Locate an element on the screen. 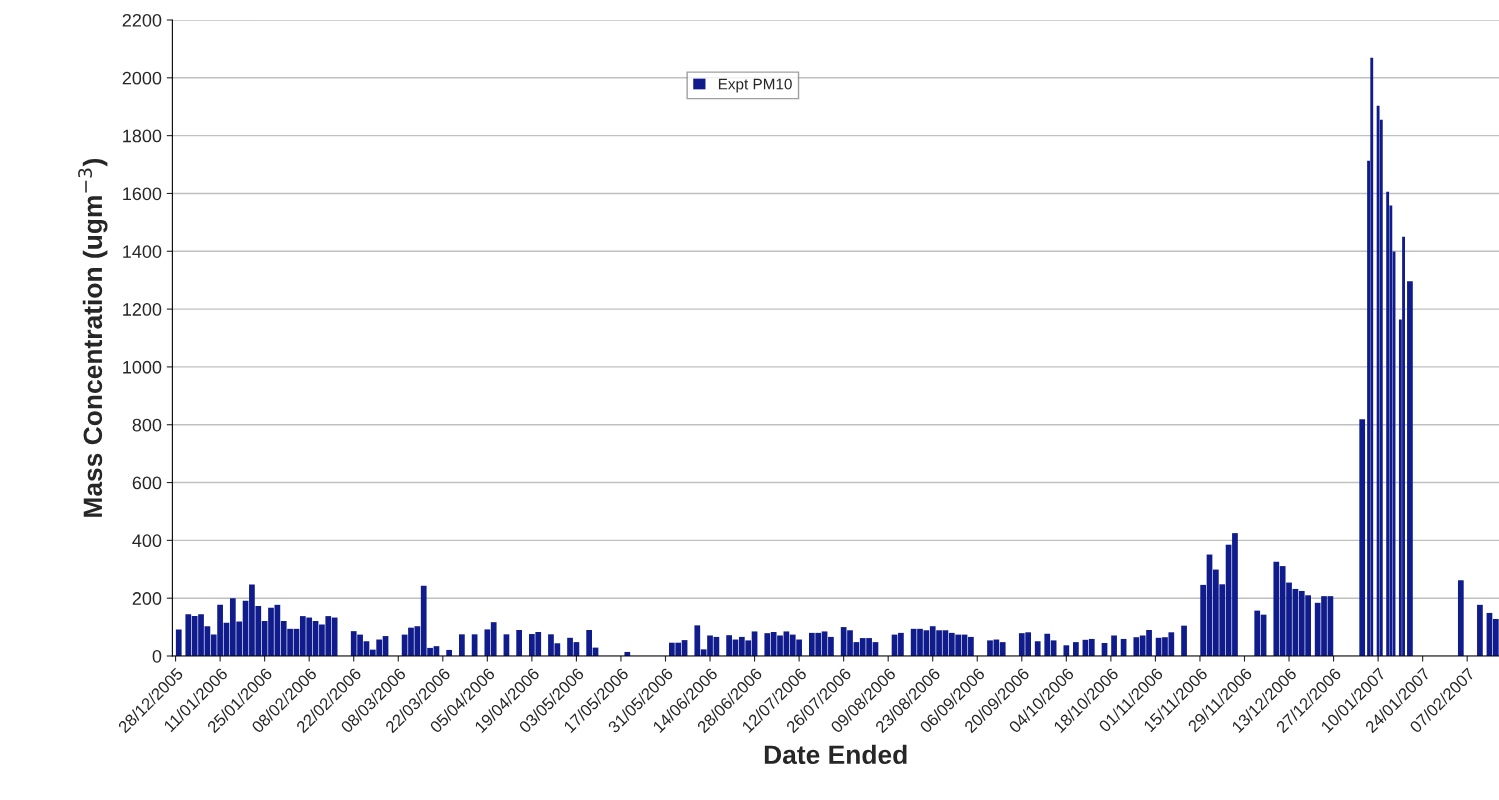 The image size is (1499, 800). y-tick-label: 600 is located at coordinates (147, 483).